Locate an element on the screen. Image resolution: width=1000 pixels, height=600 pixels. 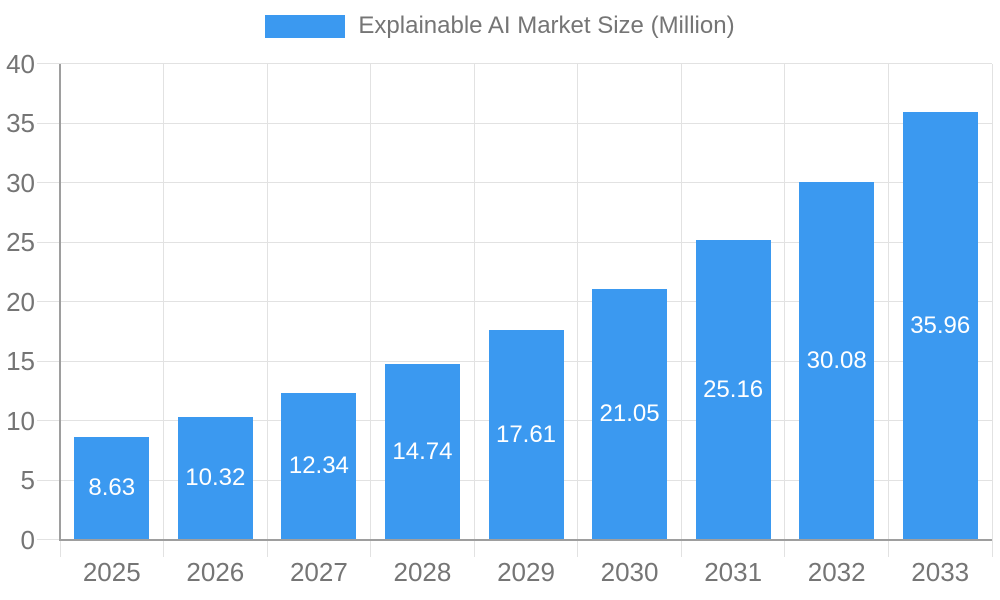
x-tick-label: 2027 is located at coordinates (318, 572).